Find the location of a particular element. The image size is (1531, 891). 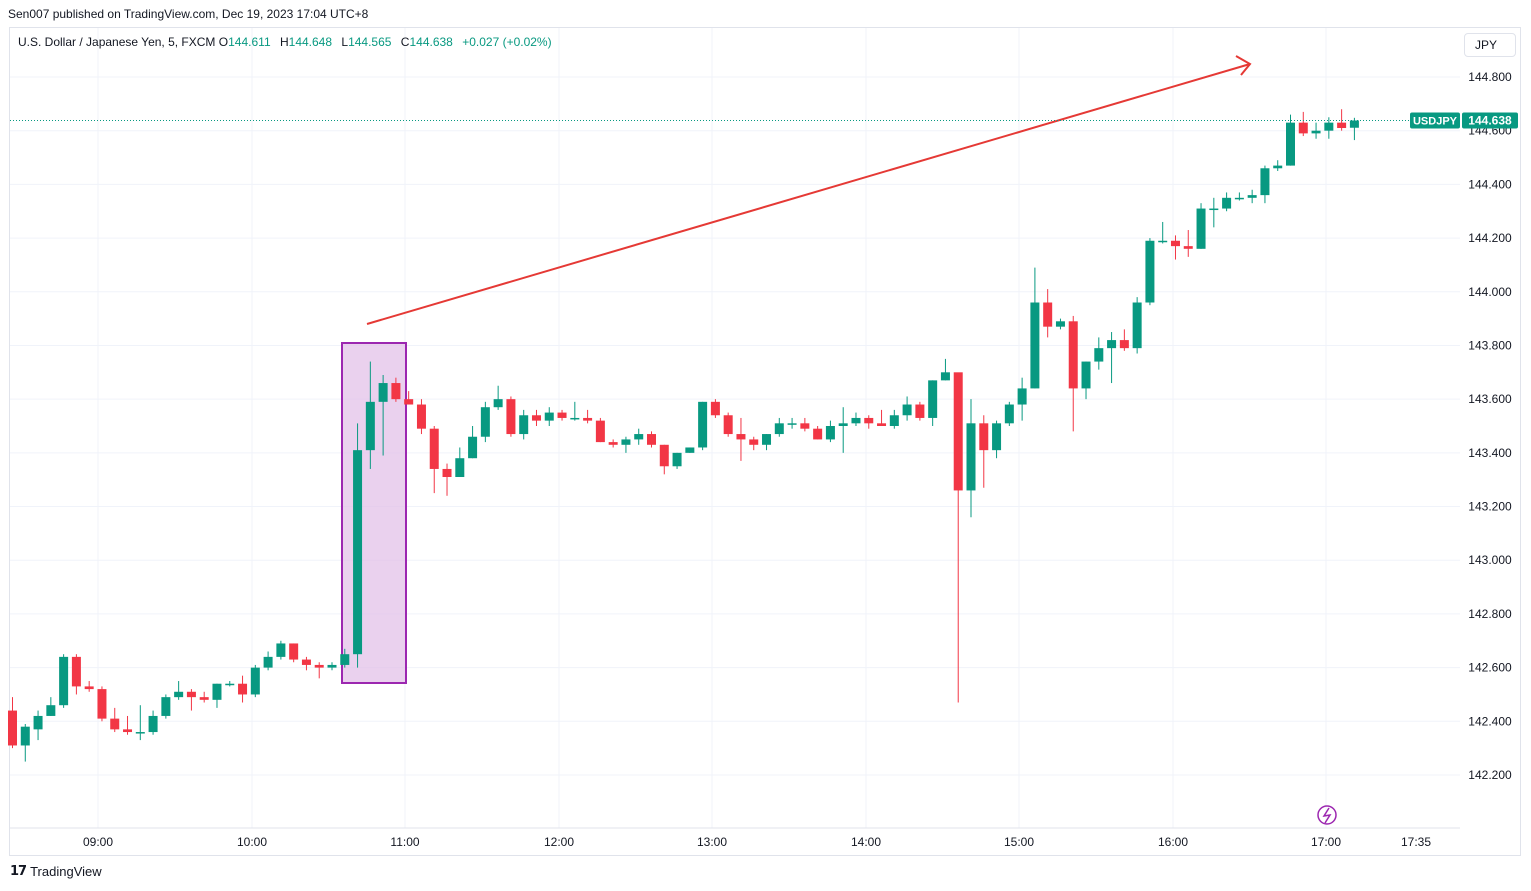

low-value: 144.565 is located at coordinates (370, 42).